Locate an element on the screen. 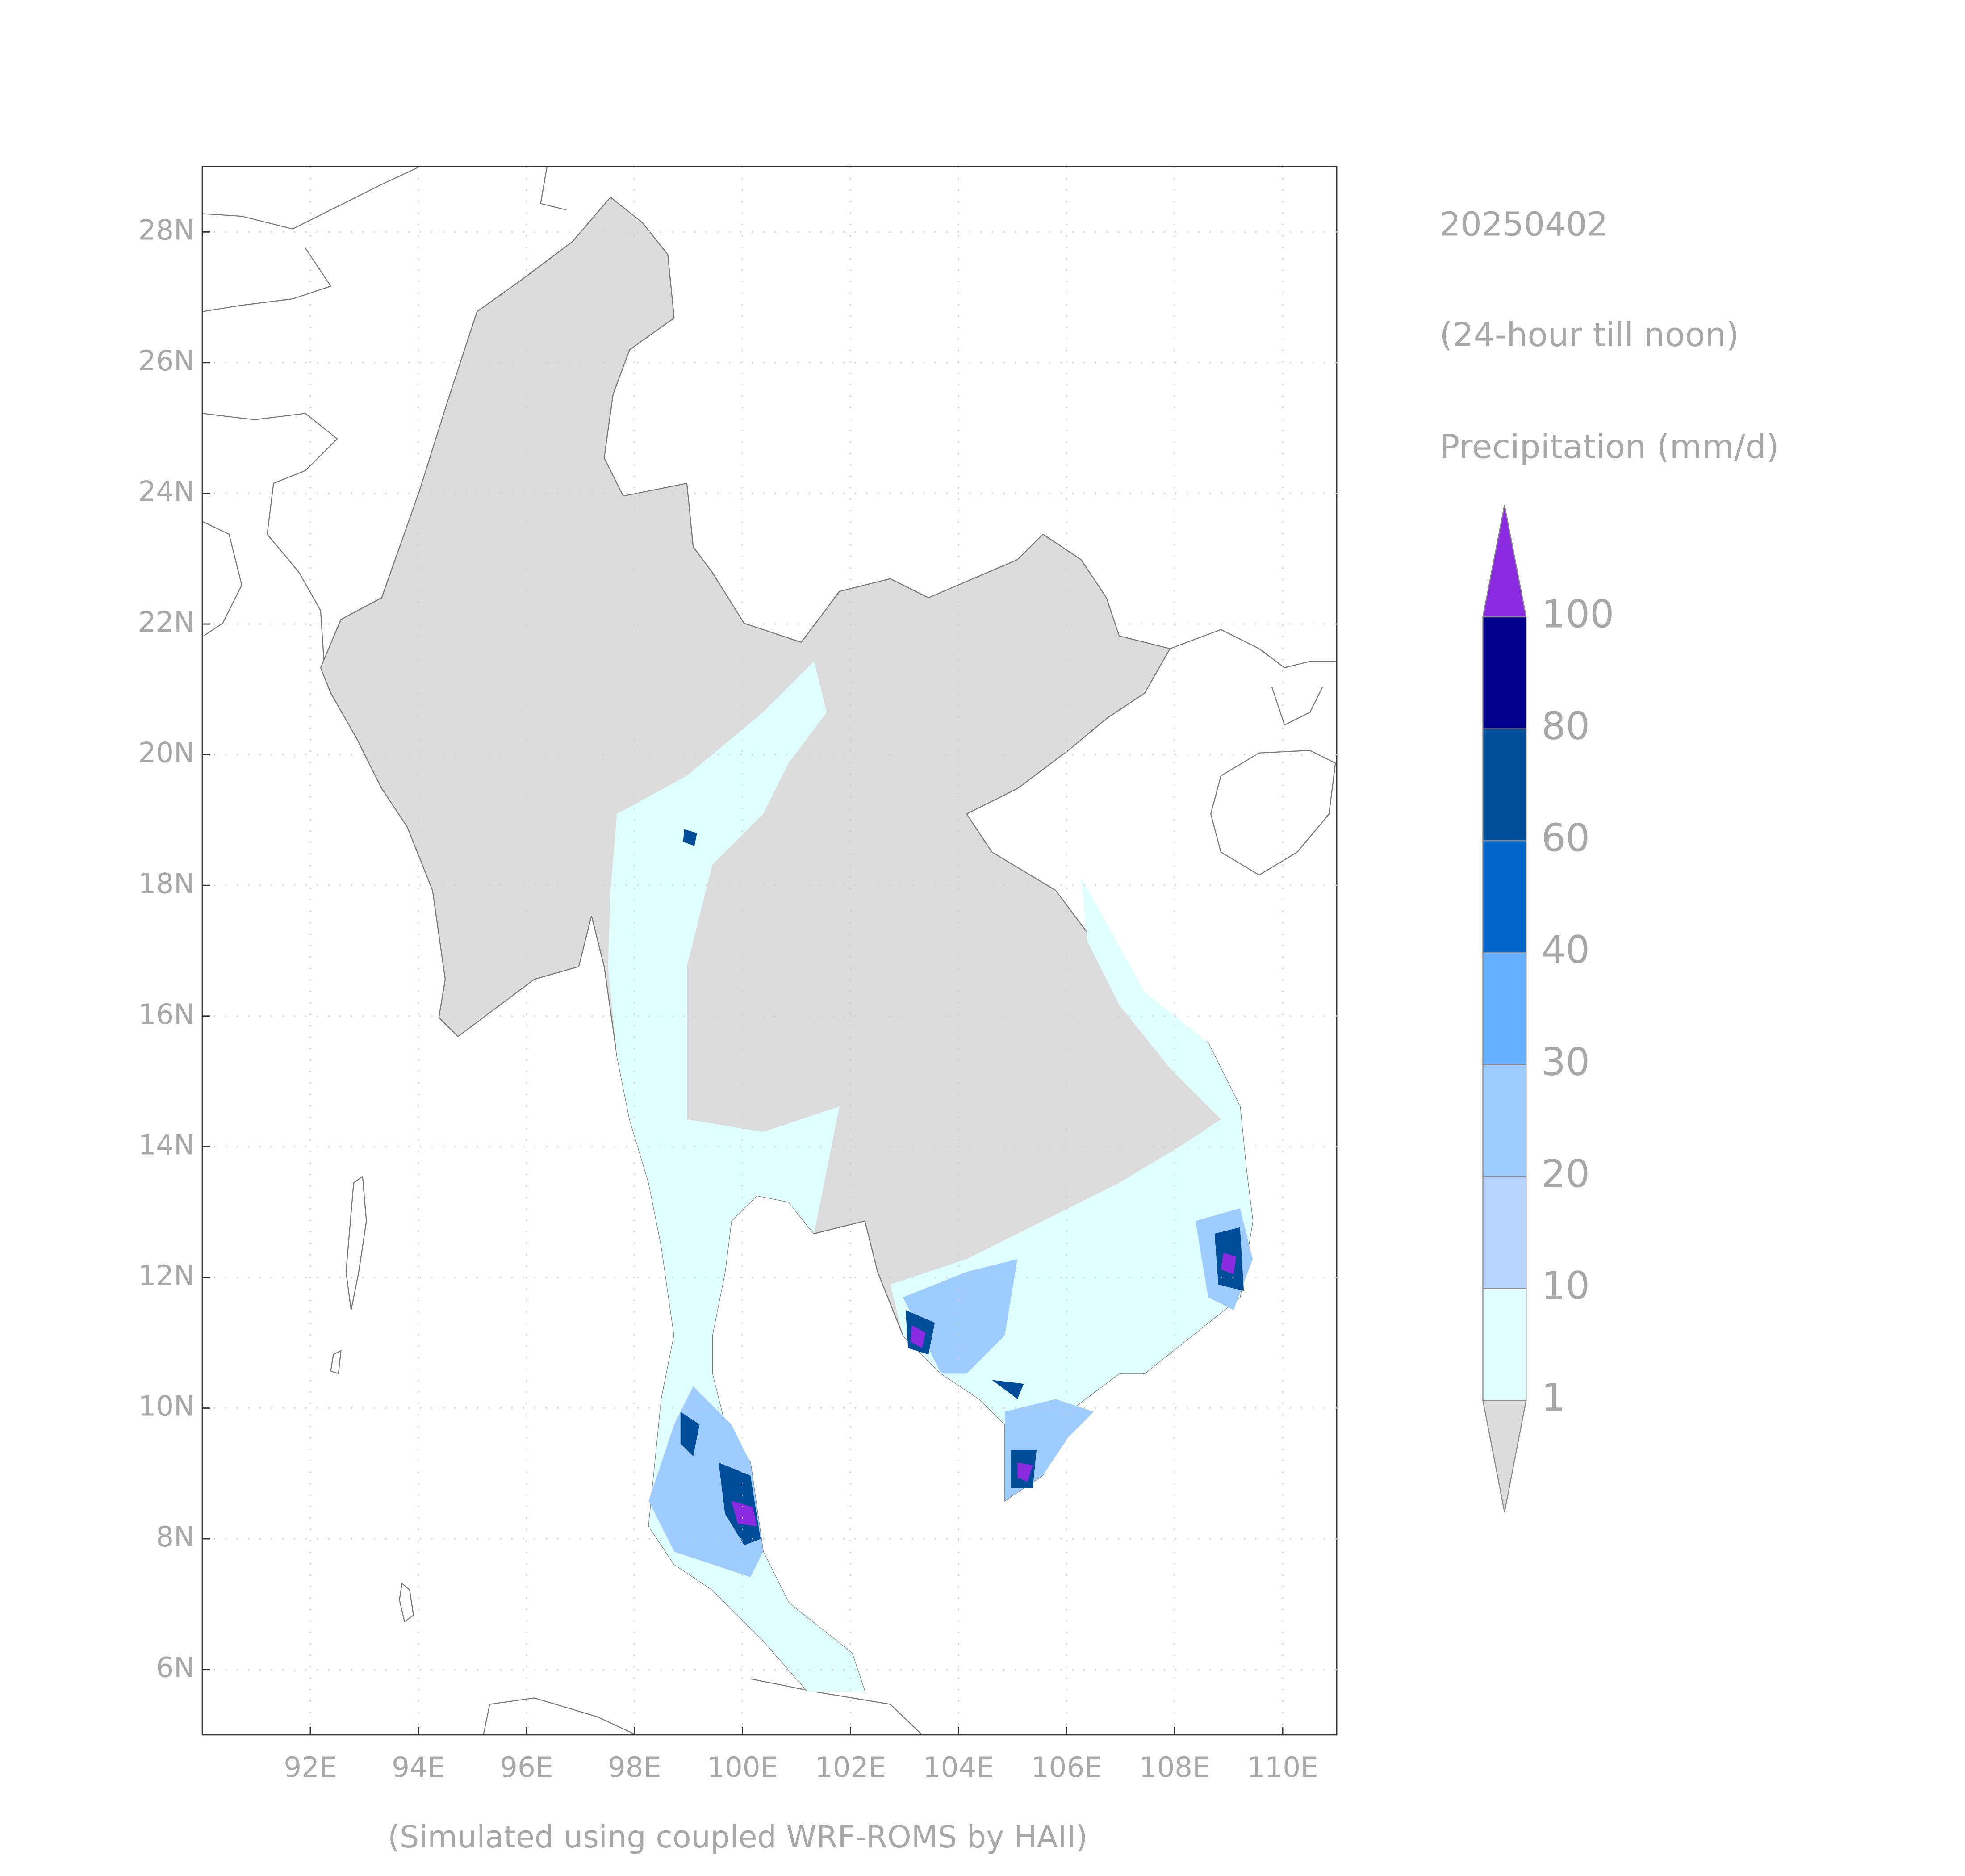 The width and height of the screenshot is (1965, 1876). colorbar-label: 30 is located at coordinates (1565, 1062).